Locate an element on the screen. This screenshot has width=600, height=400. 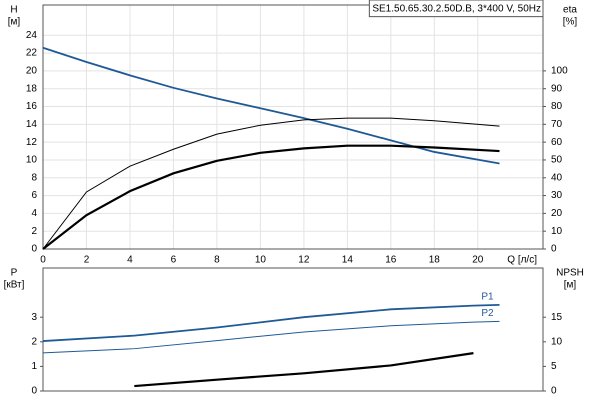
y-tick-label: 16 is located at coordinates (32, 106).